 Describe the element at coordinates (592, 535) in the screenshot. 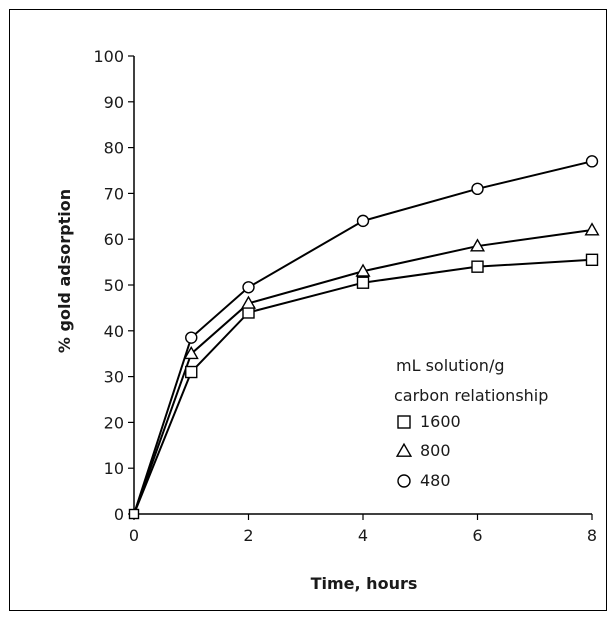

I see `x-tick-label: 8` at that location.